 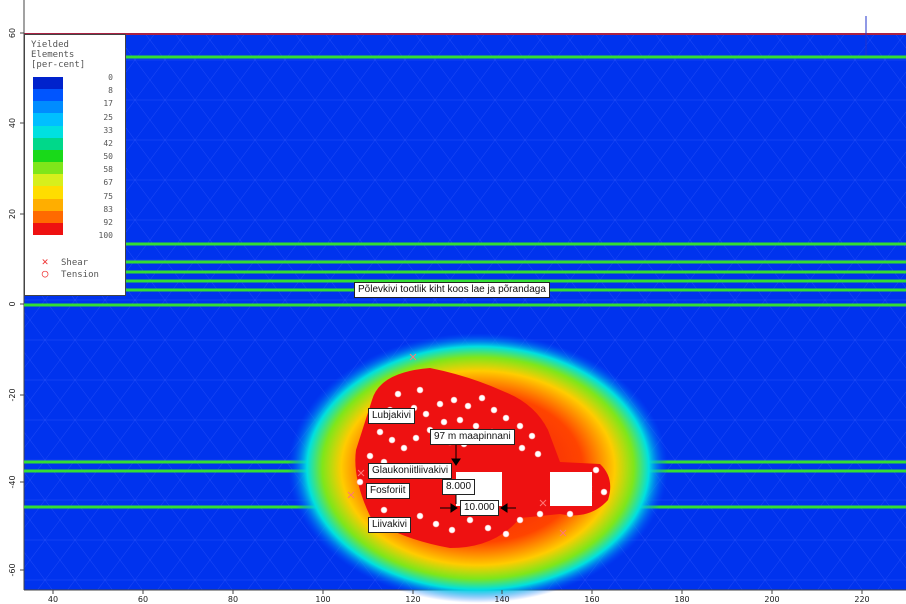 I want to click on legend-tick-label: 75, so click(x=108, y=196).